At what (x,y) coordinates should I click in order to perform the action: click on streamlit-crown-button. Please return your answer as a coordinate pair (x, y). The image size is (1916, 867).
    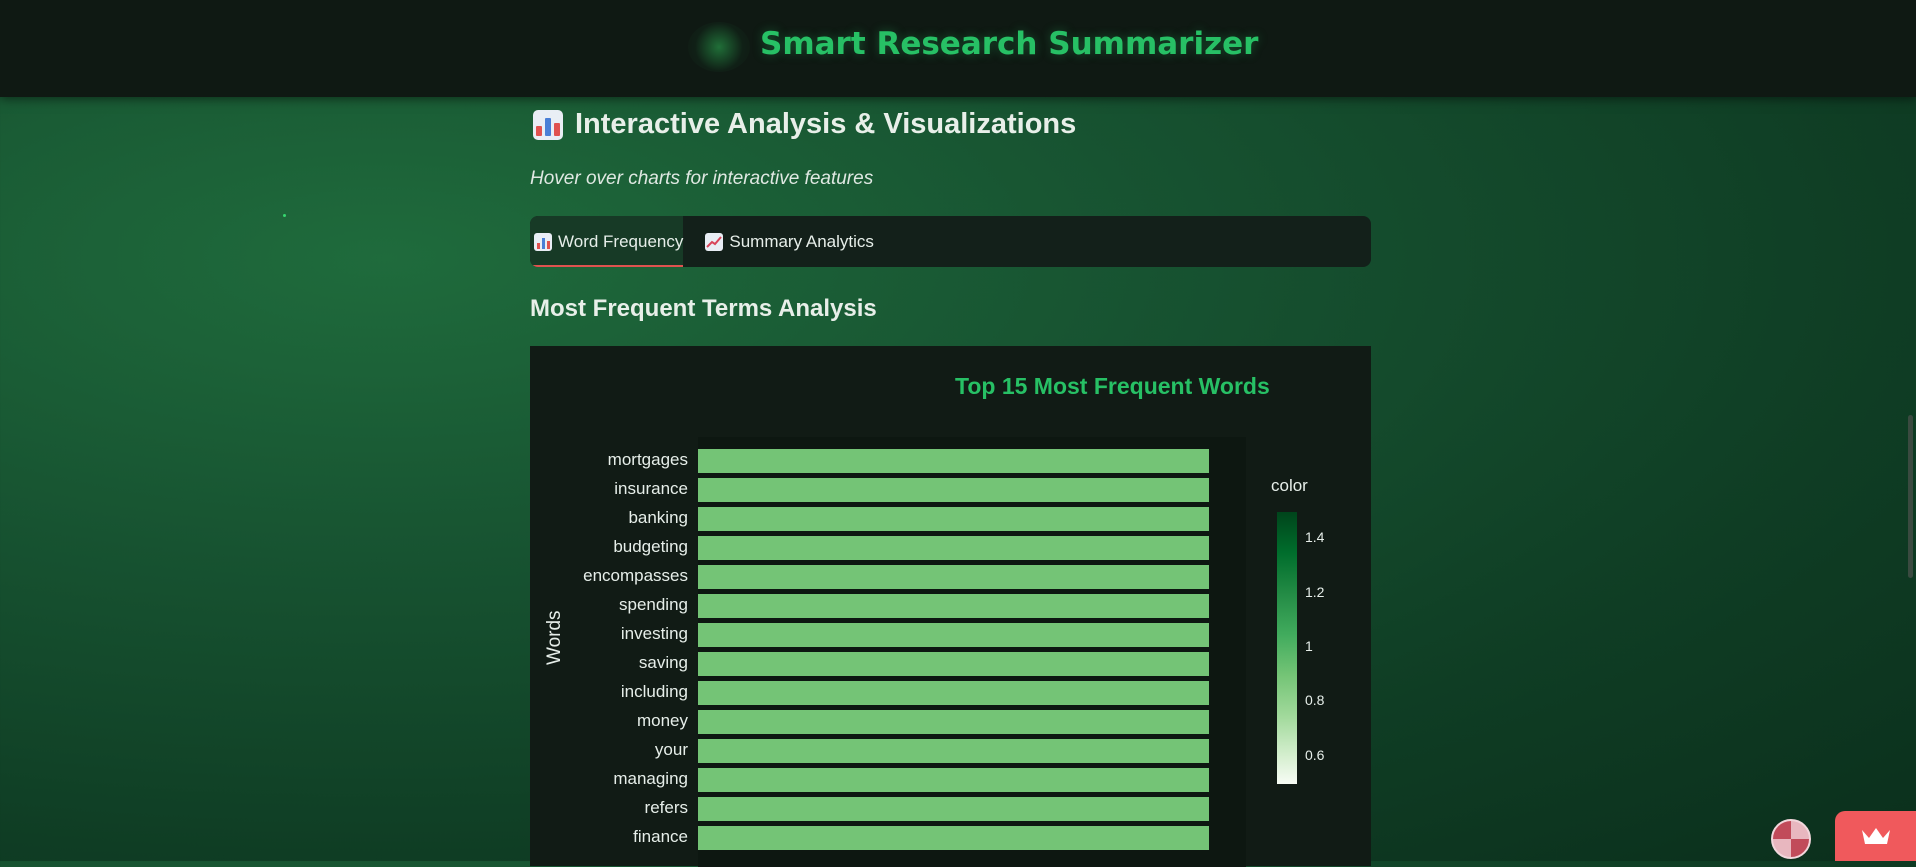
    Looking at the image, I should click on (1875, 836).